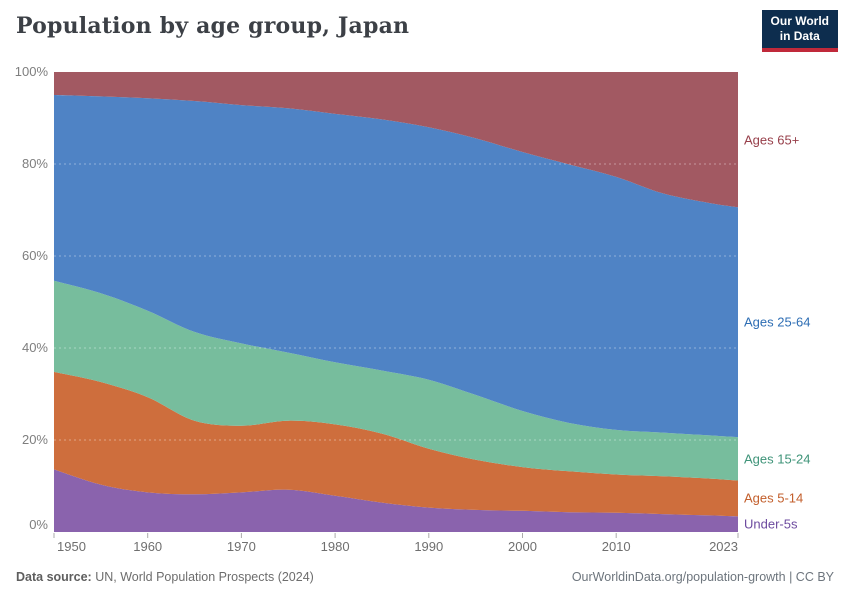 The width and height of the screenshot is (850, 600). Describe the element at coordinates (32, 71) in the screenshot. I see `y-axis-label-100%: 100%` at that location.